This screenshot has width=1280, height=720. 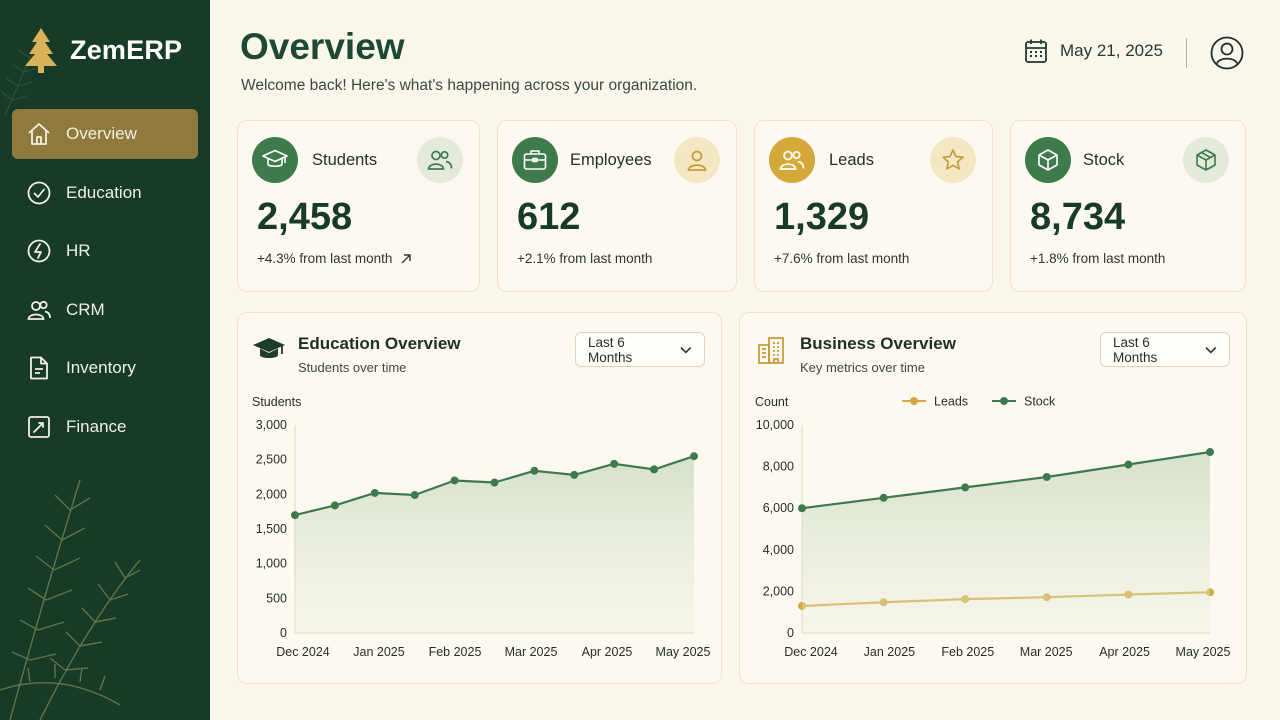 What do you see at coordinates (126, 49) in the screenshot?
I see `brand-name: ZemERP` at bounding box center [126, 49].